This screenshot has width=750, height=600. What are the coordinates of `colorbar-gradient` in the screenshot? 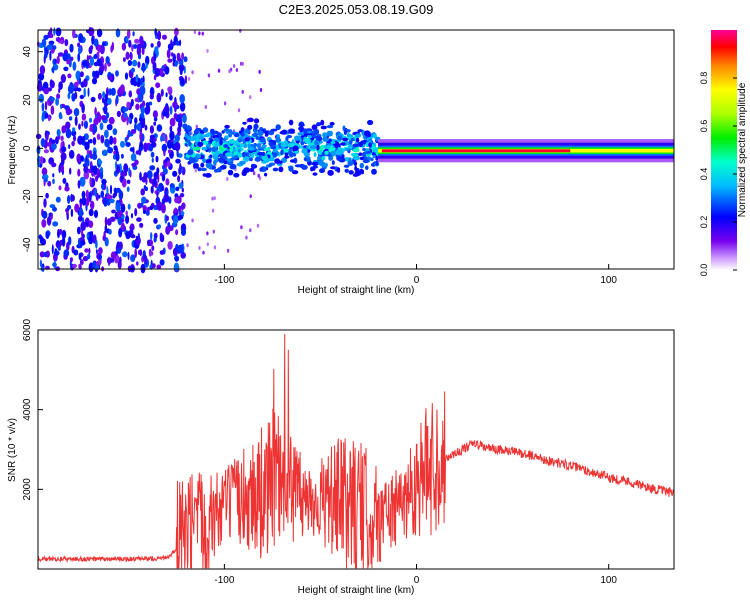 It's located at (724, 150).